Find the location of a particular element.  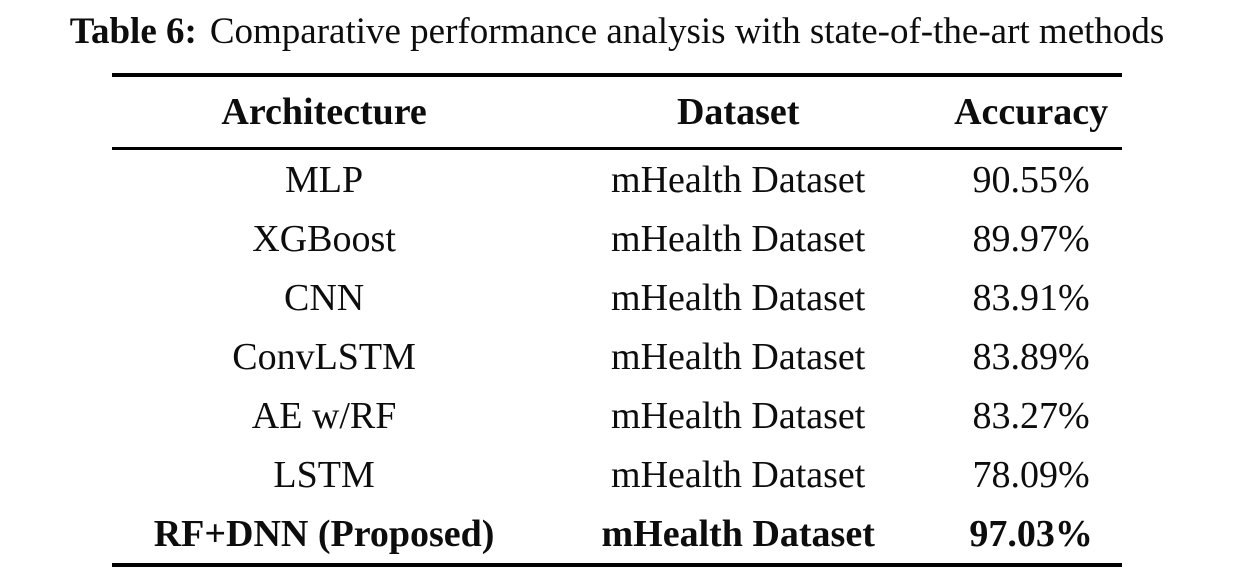

cell-accuracy: 83.91% is located at coordinates (1031, 297).